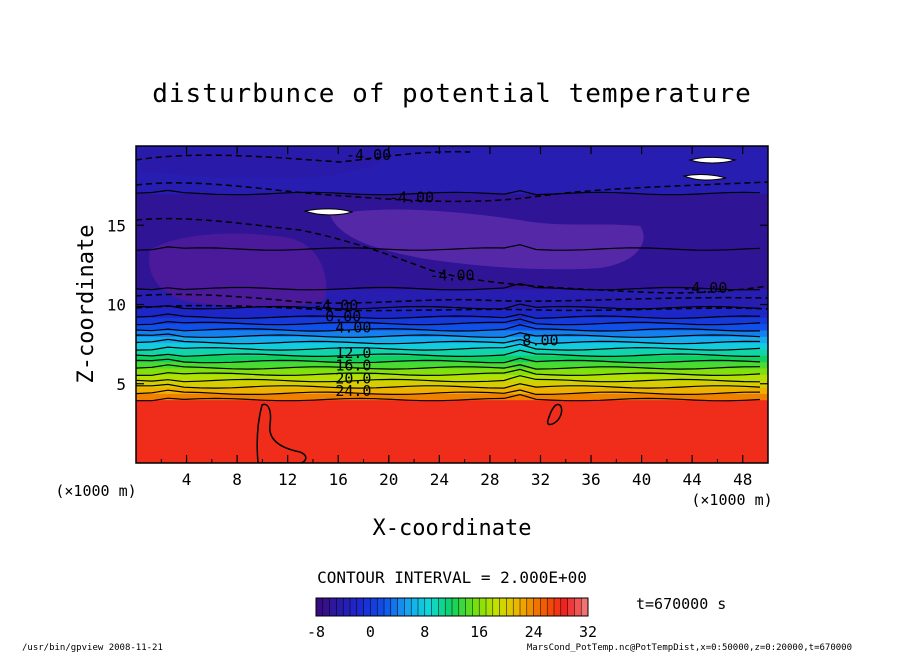  I want to click on x-tick-label: 4, so click(187, 479).